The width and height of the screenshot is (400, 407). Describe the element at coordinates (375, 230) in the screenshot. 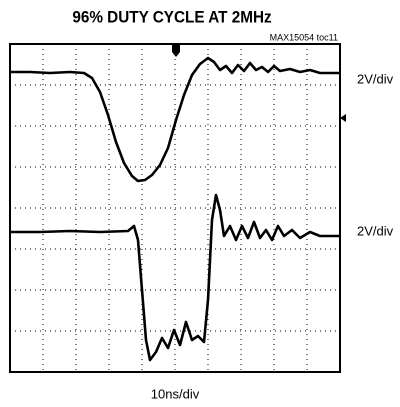

I see `channel-2-scale: 2V/div` at that location.